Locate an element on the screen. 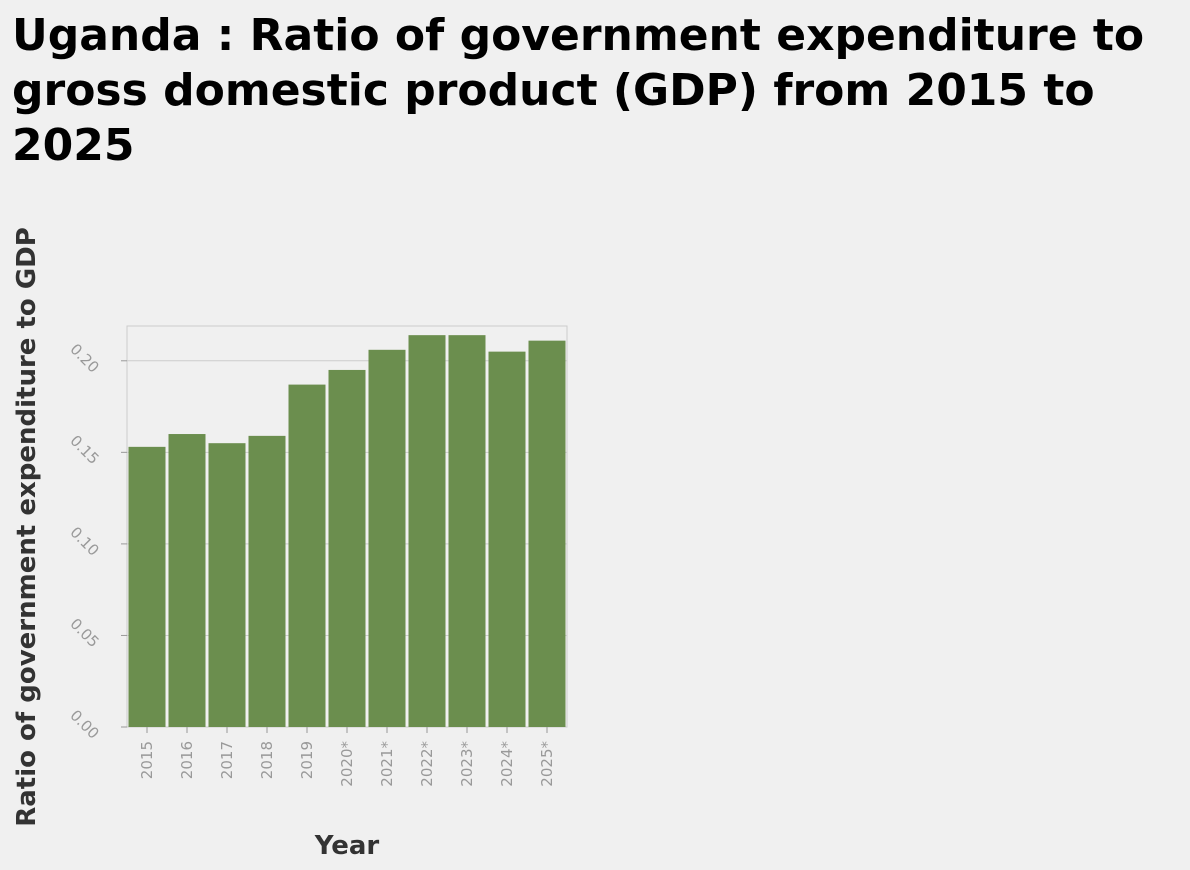 The height and width of the screenshot is (870, 1190). x-tick-label: 2022* is located at coordinates (427, 764).